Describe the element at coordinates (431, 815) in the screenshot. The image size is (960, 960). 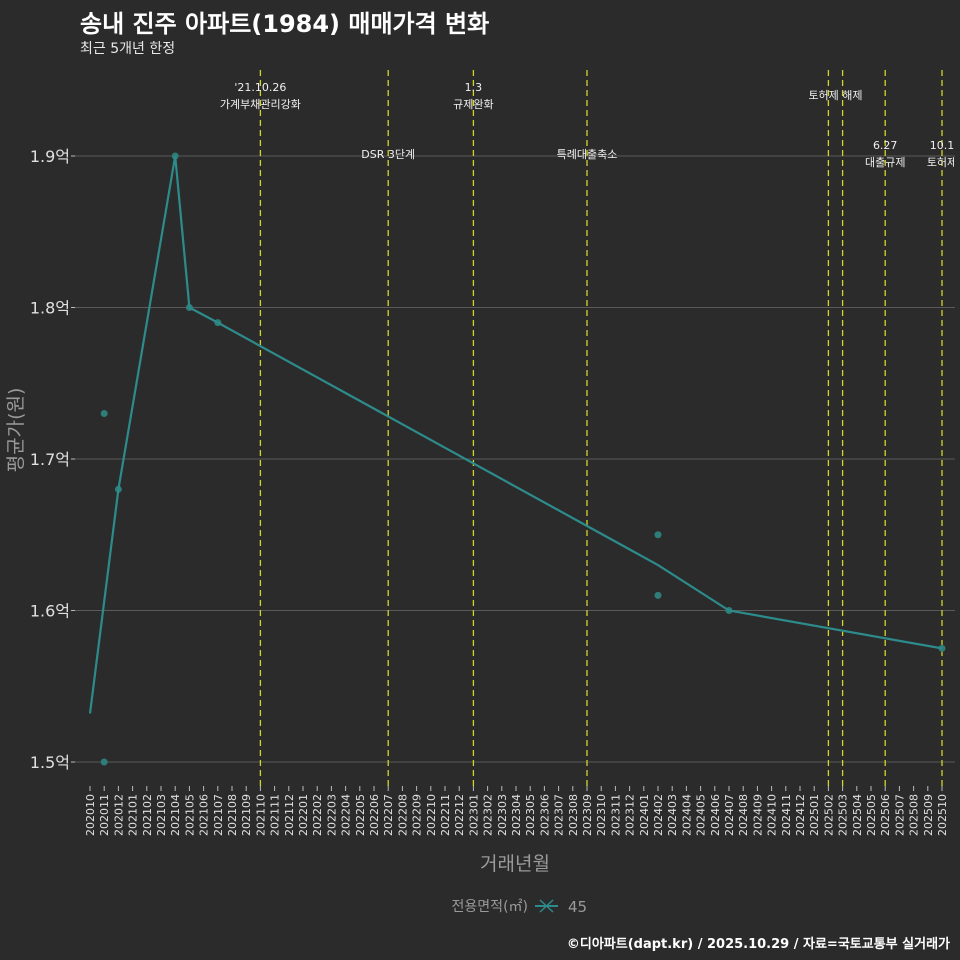
I see `x-tick-label: 202210` at that location.